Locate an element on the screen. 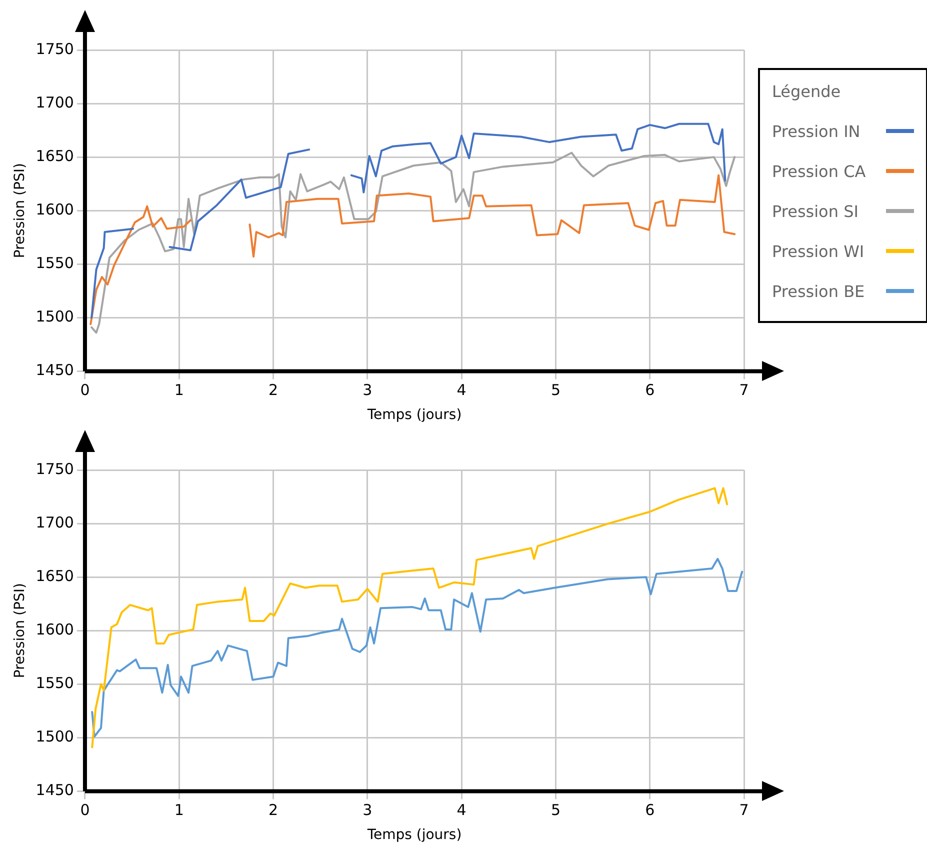  legend-label: Pression BE is located at coordinates (818, 291).